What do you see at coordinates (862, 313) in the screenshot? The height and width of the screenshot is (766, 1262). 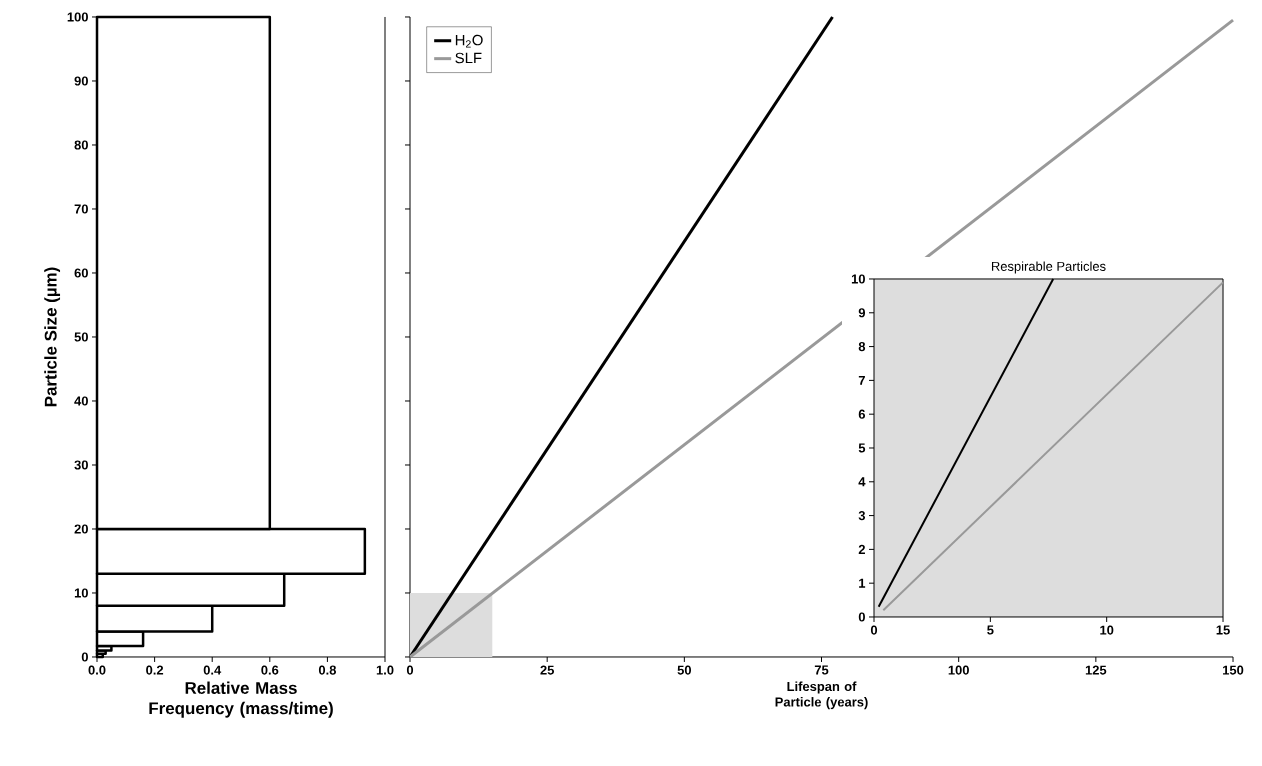 I see `y-tick-label: 9` at bounding box center [862, 313].